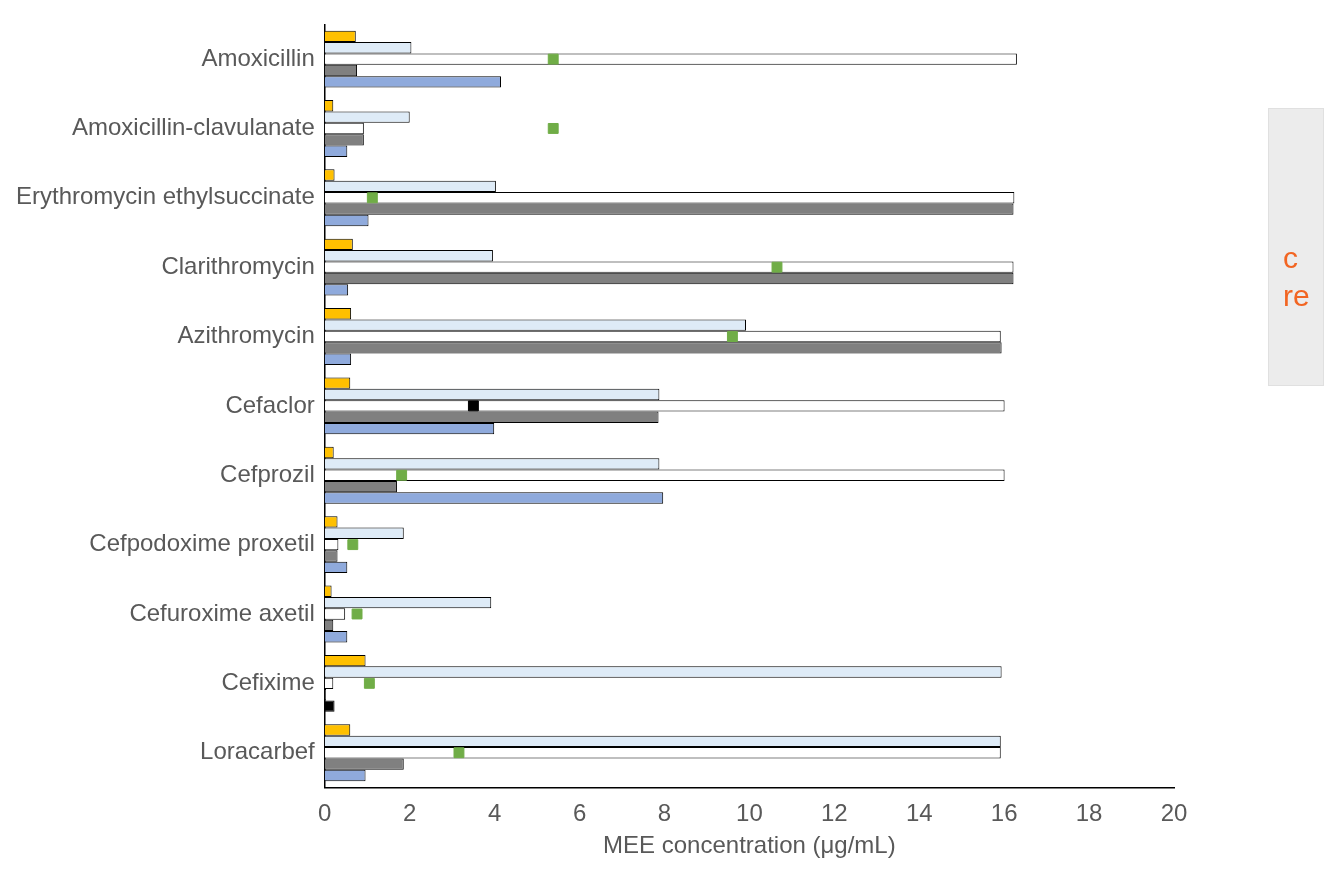  I want to click on text: c, so click(1290, 258).